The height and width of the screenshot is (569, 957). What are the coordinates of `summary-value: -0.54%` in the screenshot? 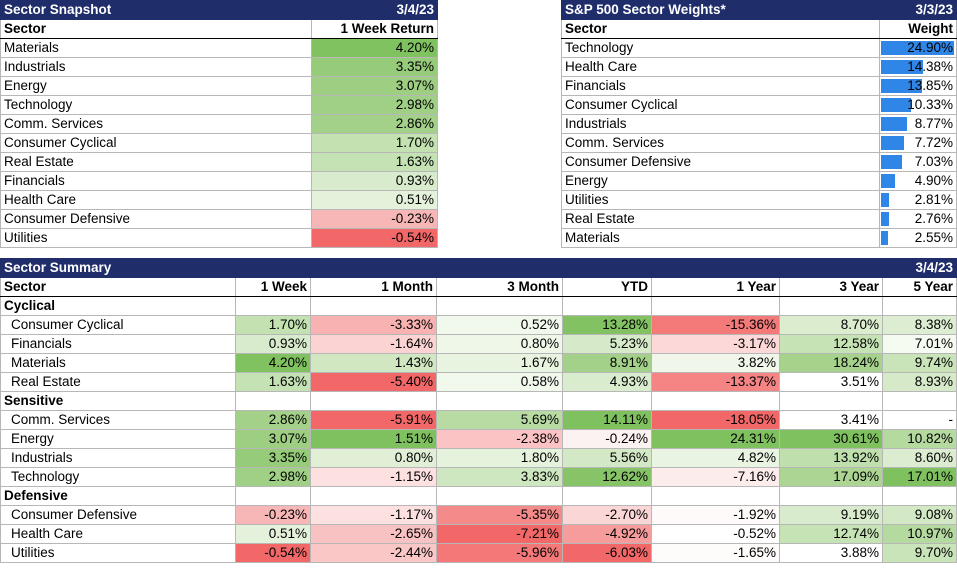 It's located at (273, 553).